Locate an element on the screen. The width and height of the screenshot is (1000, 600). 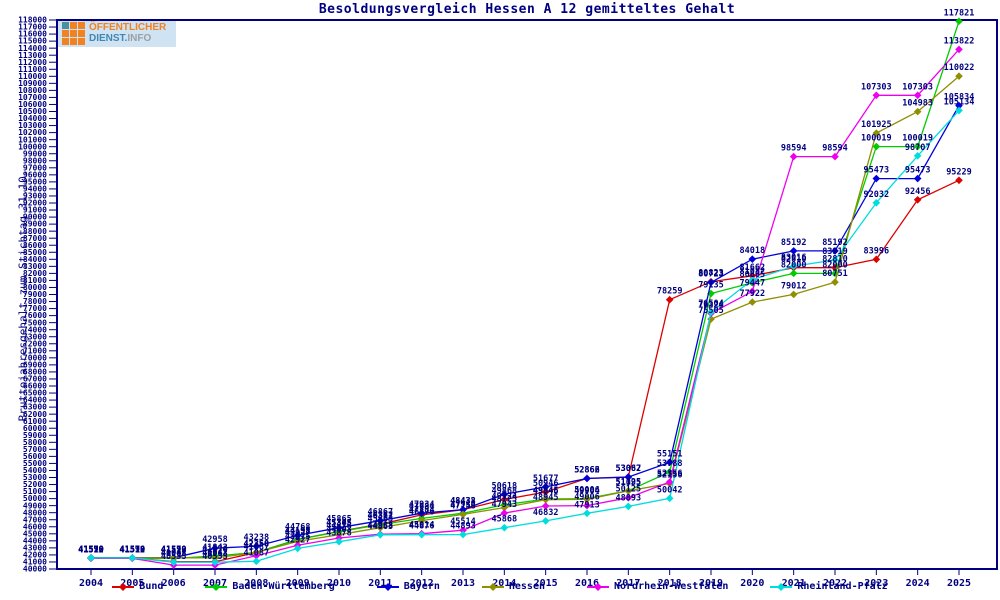
data-point-label: 79012 is located at coordinates (794, 286).